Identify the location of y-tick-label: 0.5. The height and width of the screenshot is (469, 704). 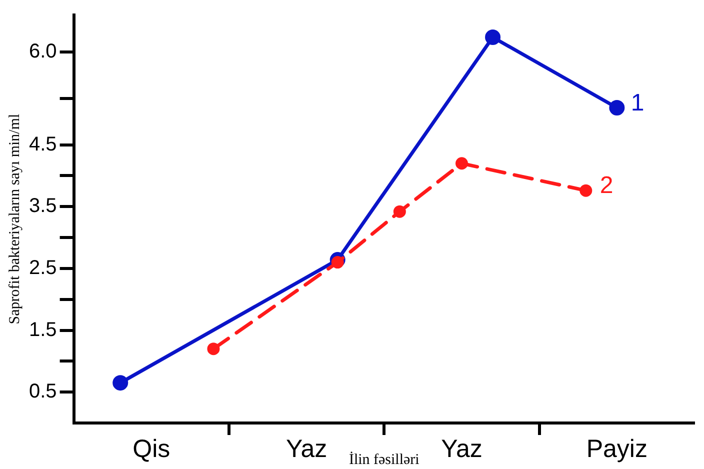
(42, 391).